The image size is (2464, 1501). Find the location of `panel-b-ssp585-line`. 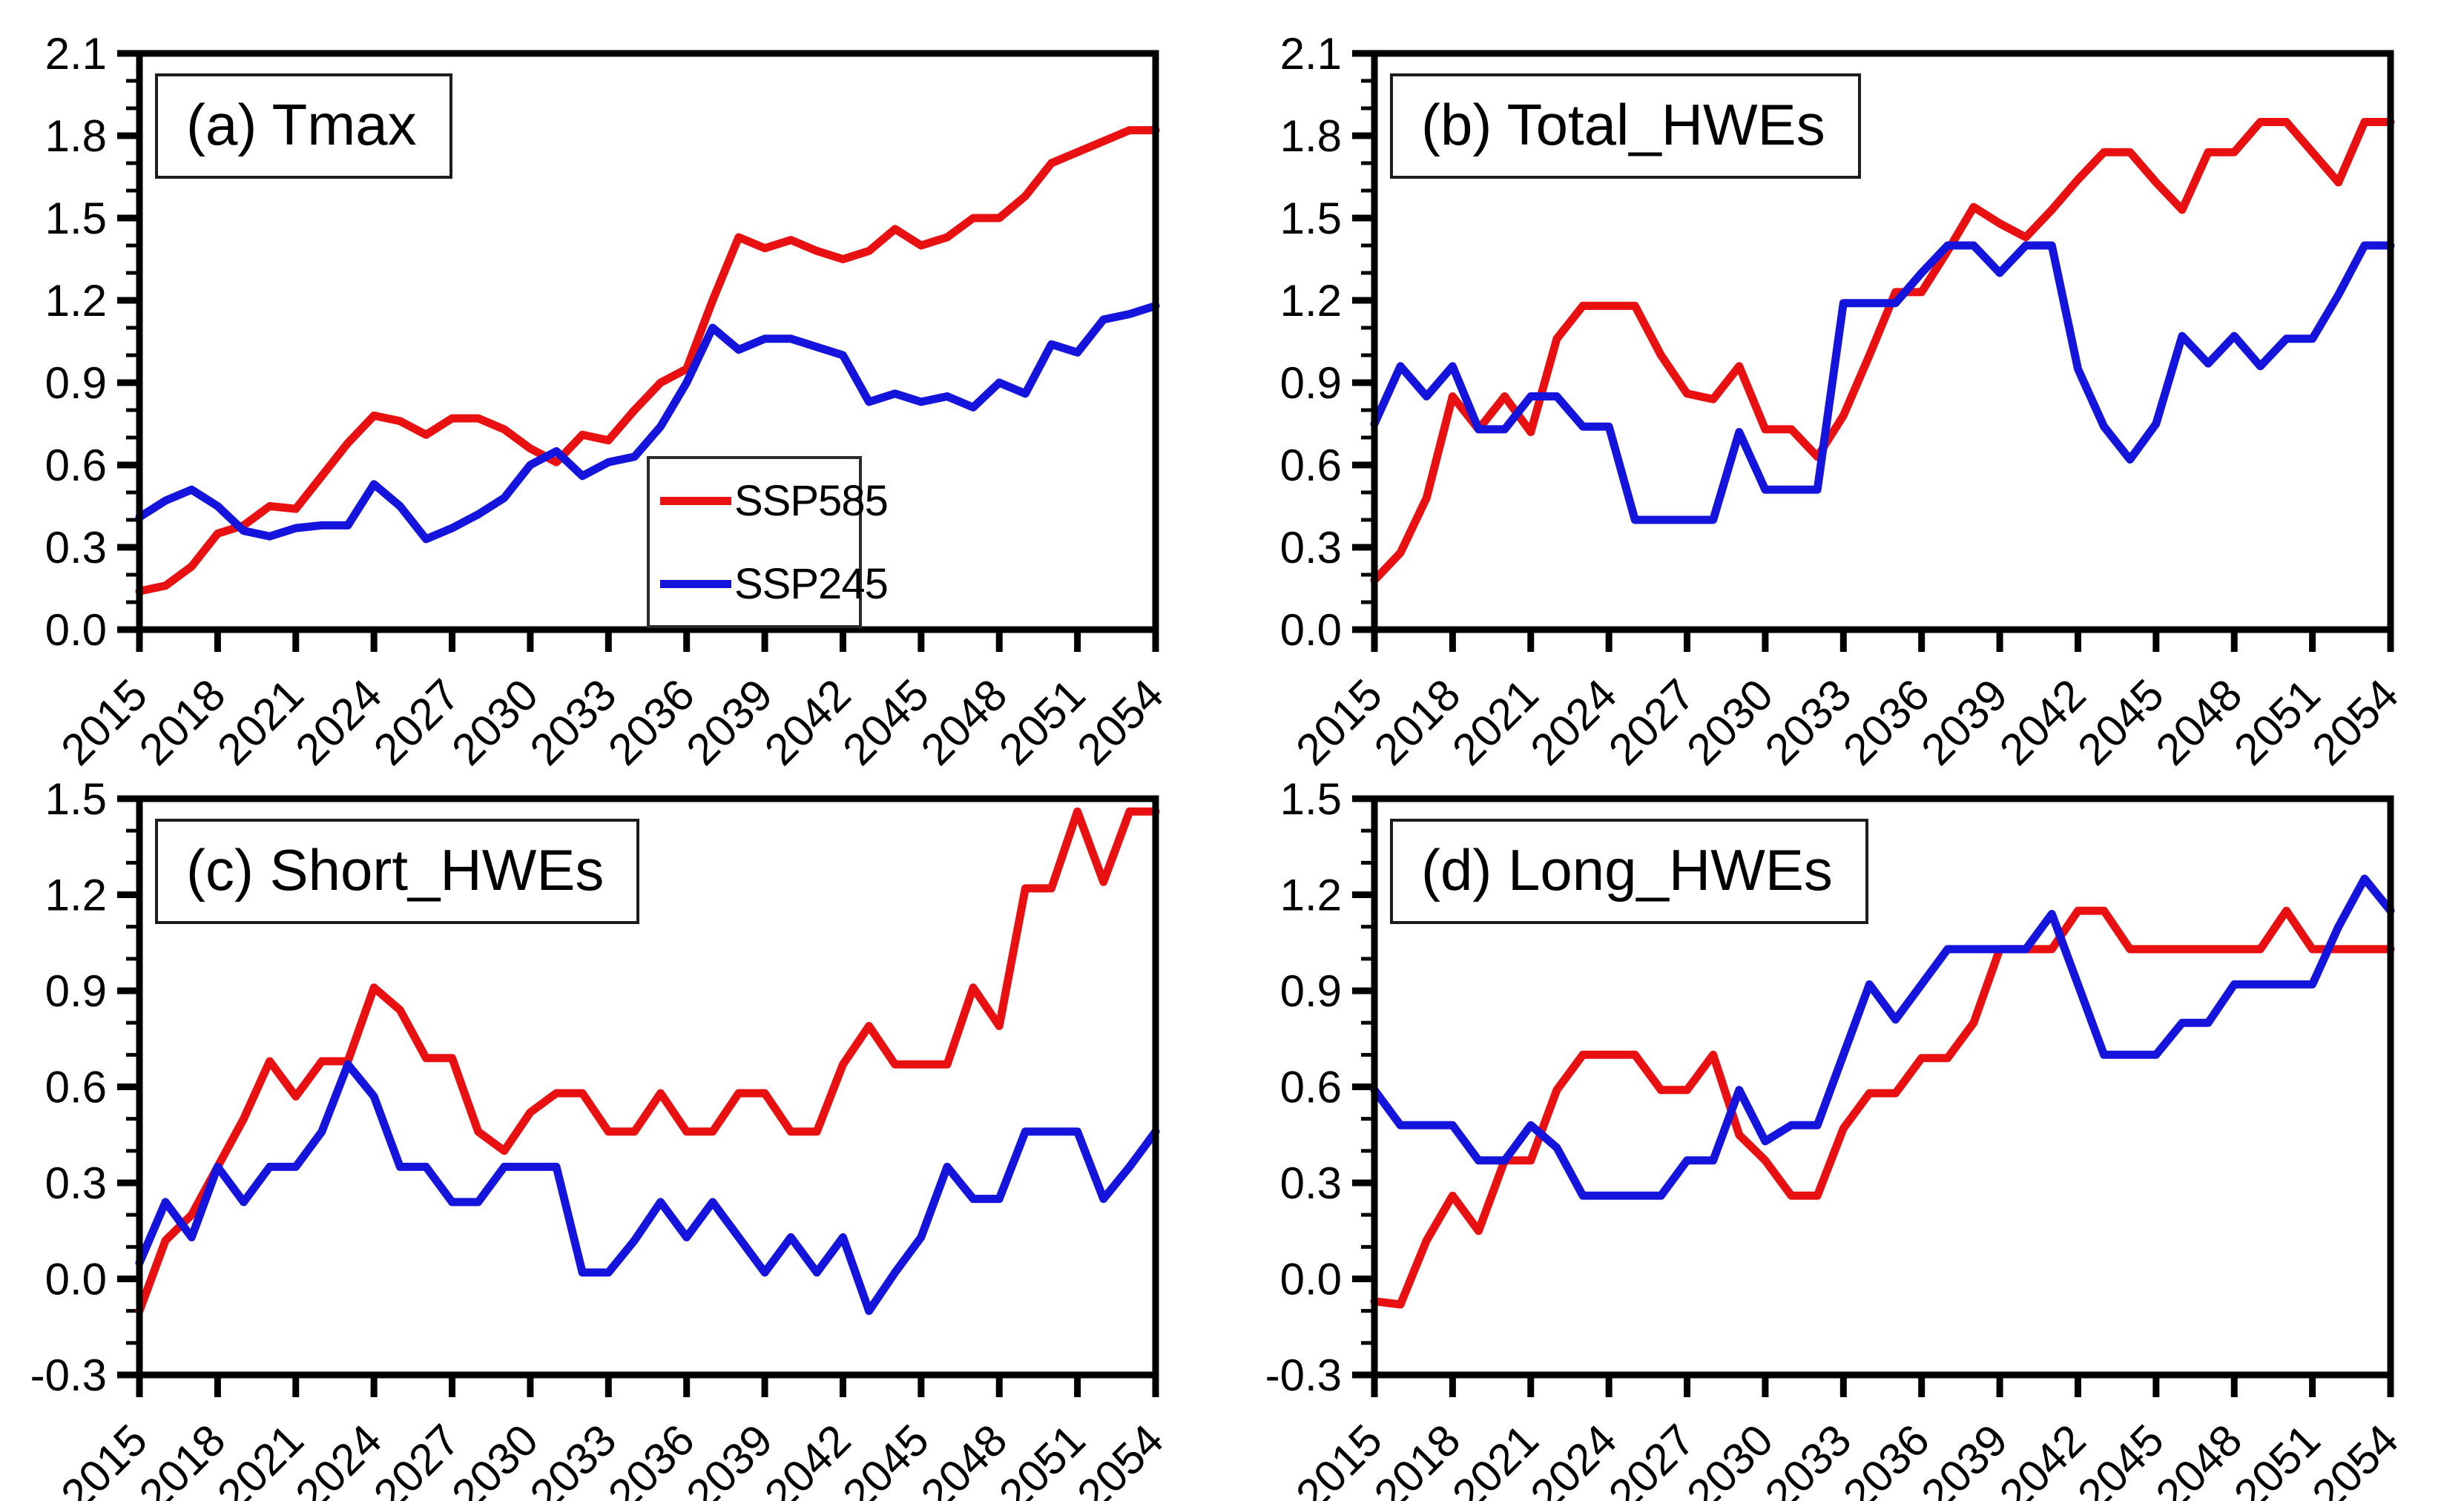

panel-b-ssp585-line is located at coordinates (1883, 351).